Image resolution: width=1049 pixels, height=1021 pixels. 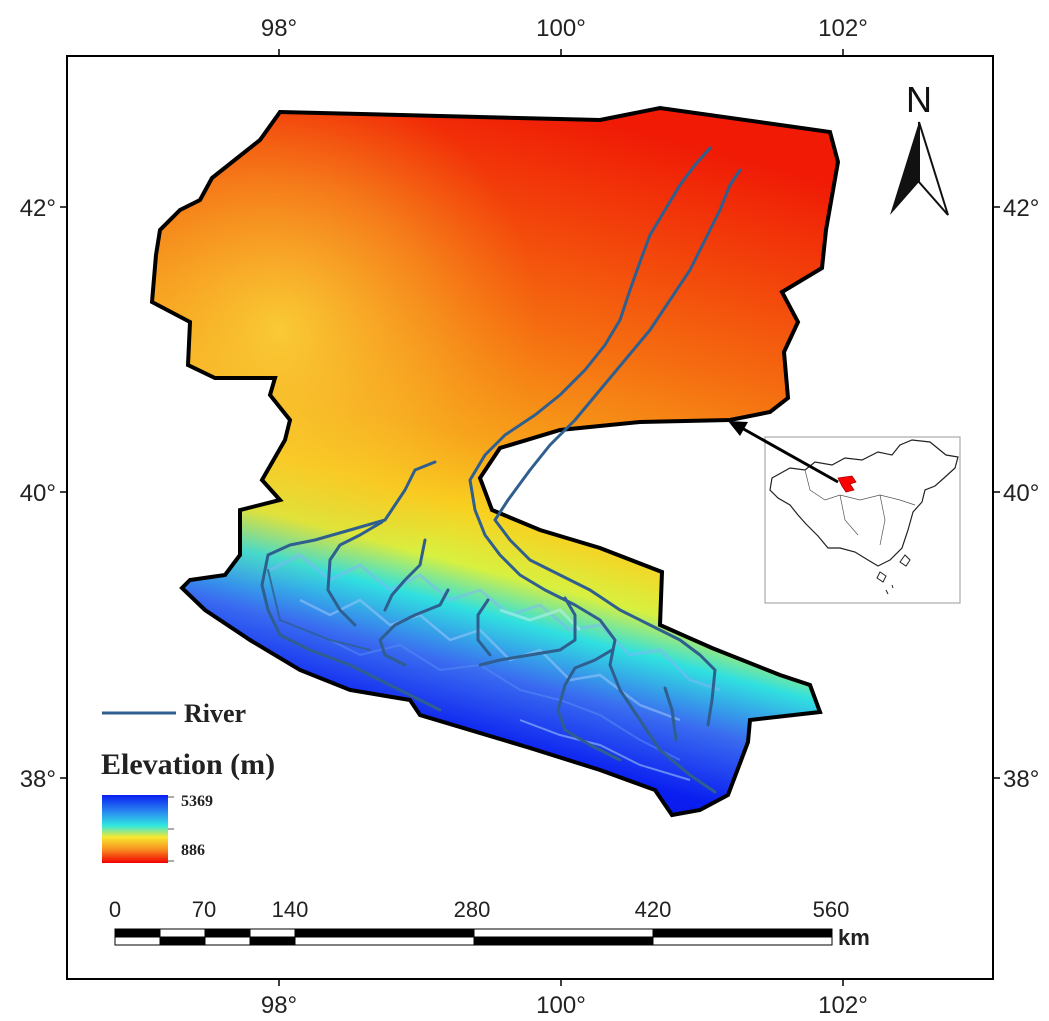 What do you see at coordinates (279, 28) in the screenshot?
I see `lon-tick-top-98: 98°` at bounding box center [279, 28].